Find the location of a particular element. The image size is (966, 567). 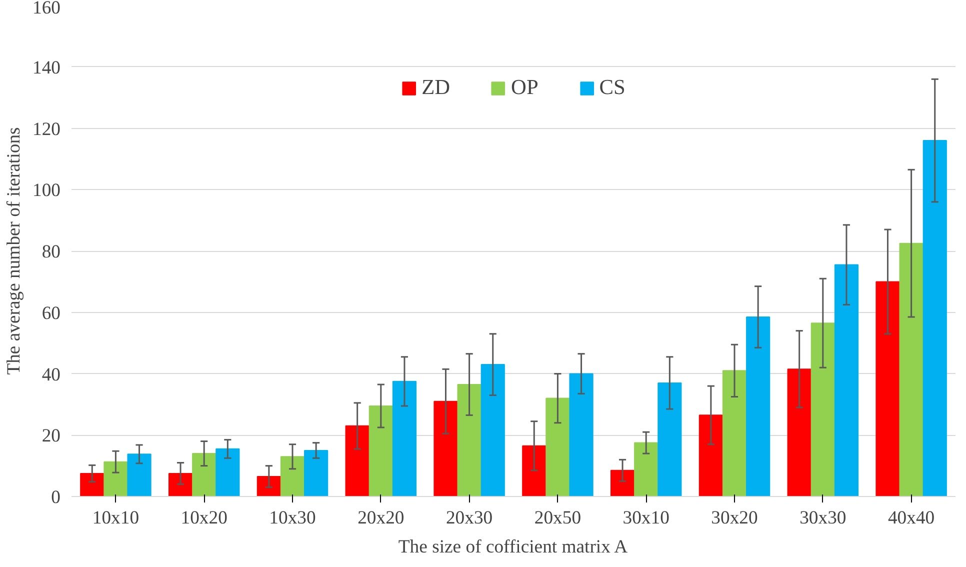

x-tick-label: 10x20 is located at coordinates (204, 518).